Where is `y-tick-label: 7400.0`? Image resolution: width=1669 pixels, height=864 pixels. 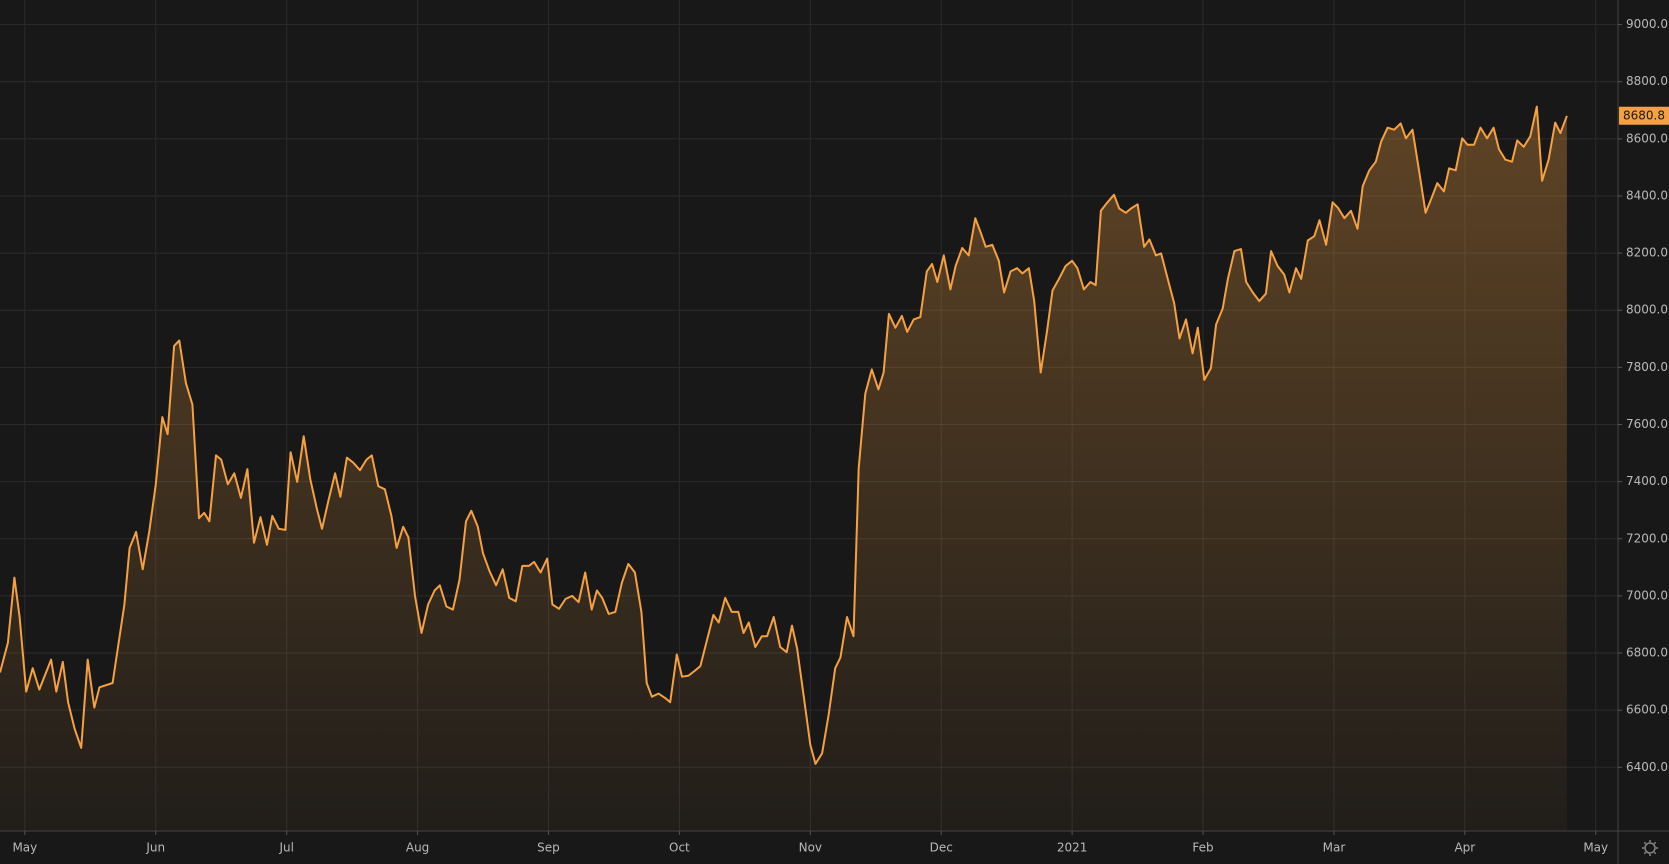
y-tick-label: 7400.0 is located at coordinates (1647, 481).